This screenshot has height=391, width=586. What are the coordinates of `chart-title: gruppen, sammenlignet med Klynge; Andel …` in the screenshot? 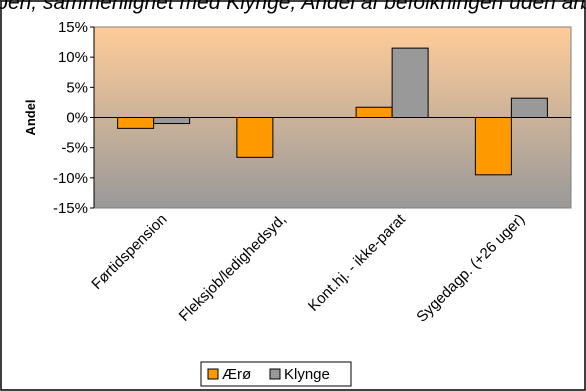 It's located at (293, 7).